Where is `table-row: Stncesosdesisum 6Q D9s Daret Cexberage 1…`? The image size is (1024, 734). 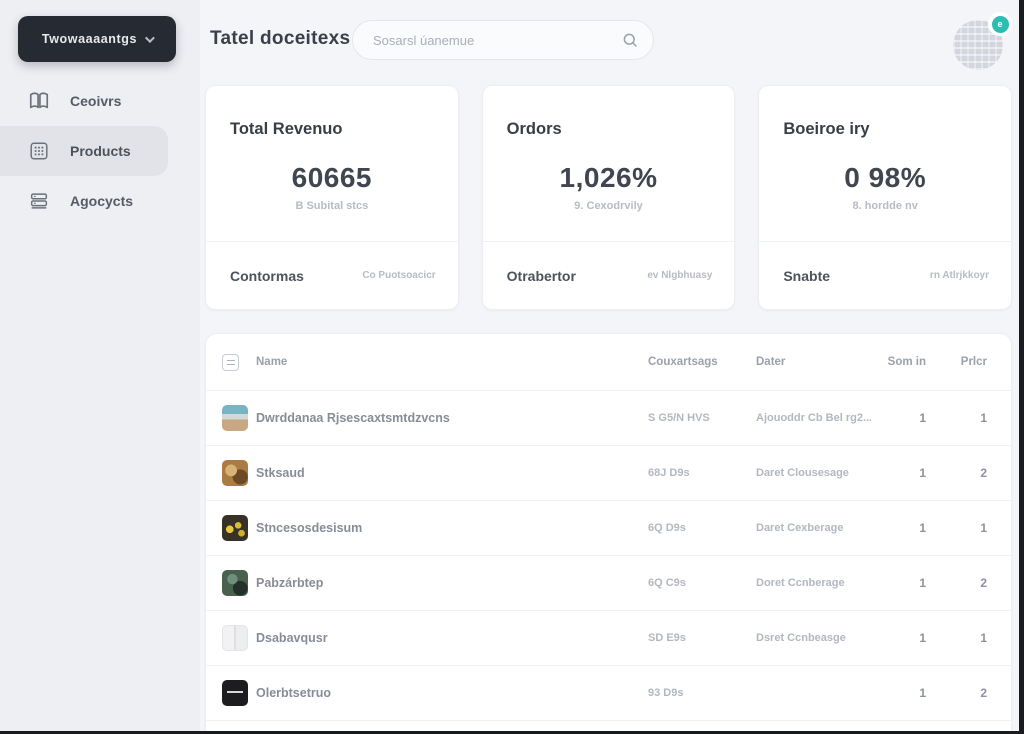 table-row: Stncesosdesisum 6Q D9s Daret Cexberage 1… is located at coordinates (608, 528).